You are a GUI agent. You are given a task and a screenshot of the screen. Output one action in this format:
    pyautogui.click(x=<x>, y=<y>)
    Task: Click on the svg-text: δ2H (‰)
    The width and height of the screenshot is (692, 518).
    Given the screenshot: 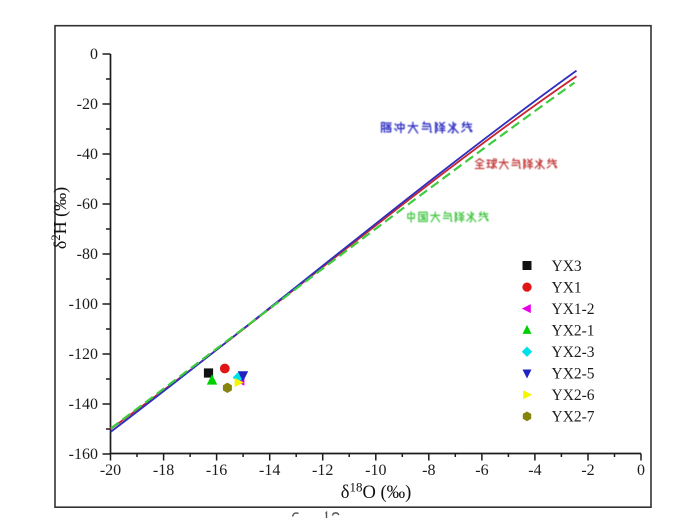 What is the action you would take?
    pyautogui.click(x=60, y=218)
    